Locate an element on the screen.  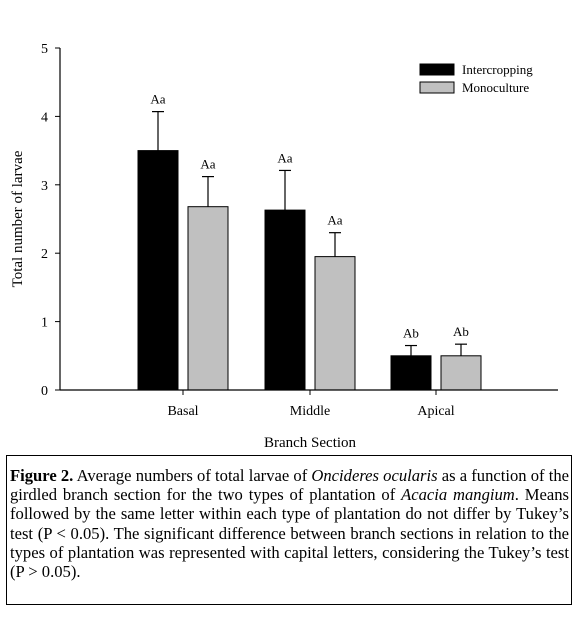
legend: Intercropping Monoculture is located at coordinates (476, 78).